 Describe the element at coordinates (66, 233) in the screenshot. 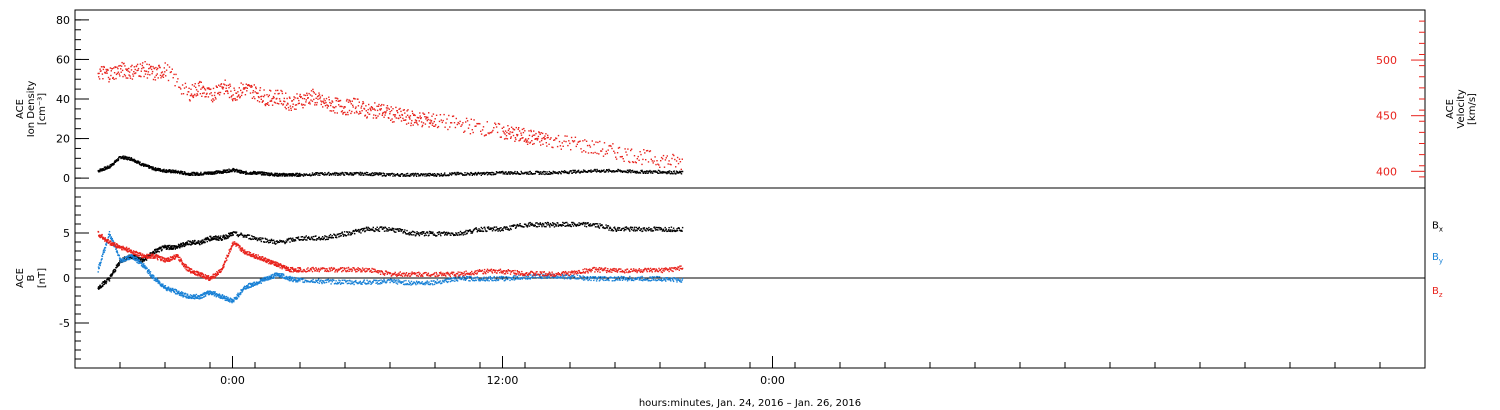

I see `bottom-left-tick-label: 5` at that location.